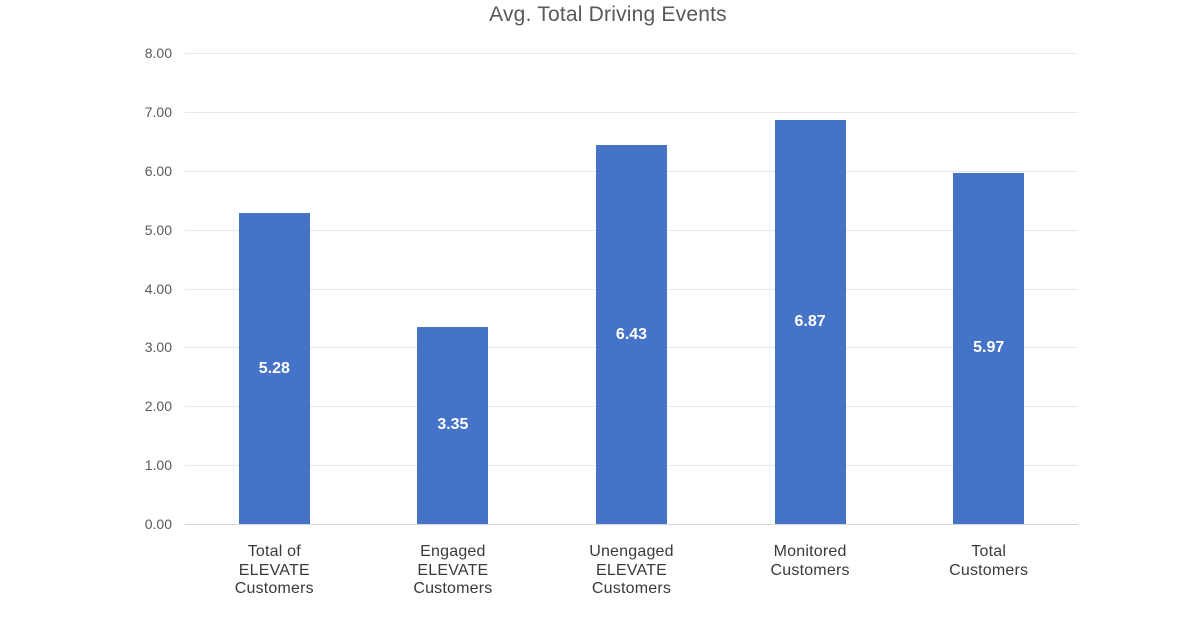 This screenshot has height=628, width=1200. What do you see at coordinates (274, 551) in the screenshot?
I see `category-label-line: Total of` at bounding box center [274, 551].